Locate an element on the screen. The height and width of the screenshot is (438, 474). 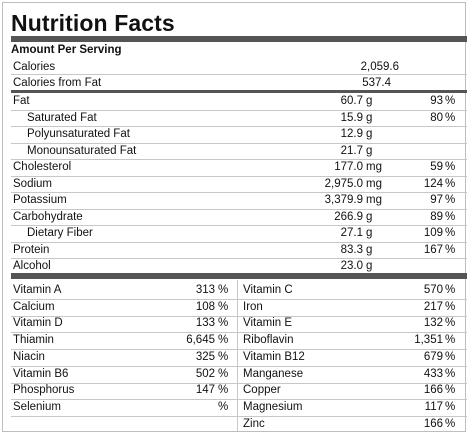
calories-from-fat-label: Calories from Fat is located at coordinates (57, 83).